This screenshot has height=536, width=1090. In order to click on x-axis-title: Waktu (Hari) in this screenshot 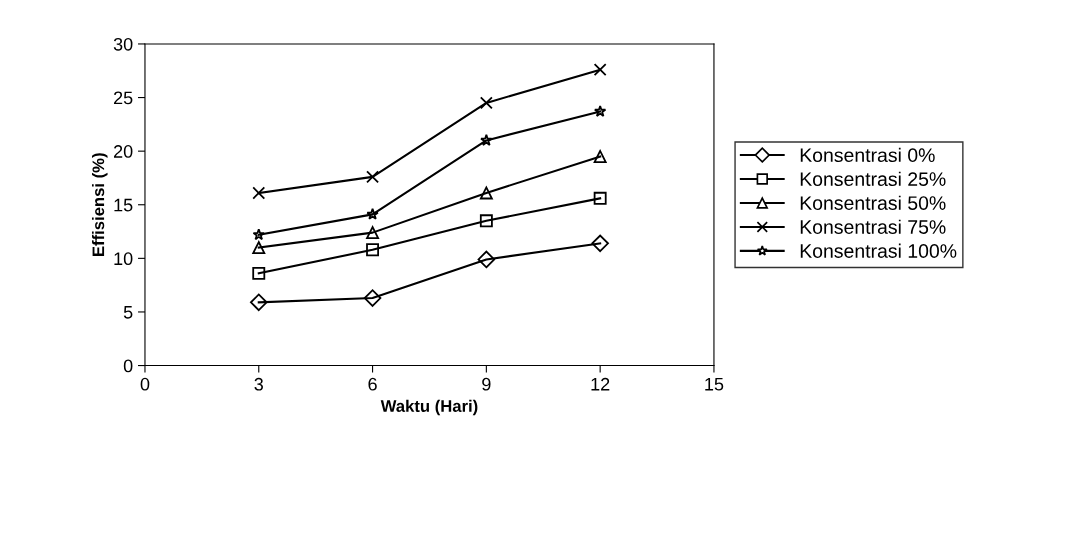, I will do `click(429, 407)`.